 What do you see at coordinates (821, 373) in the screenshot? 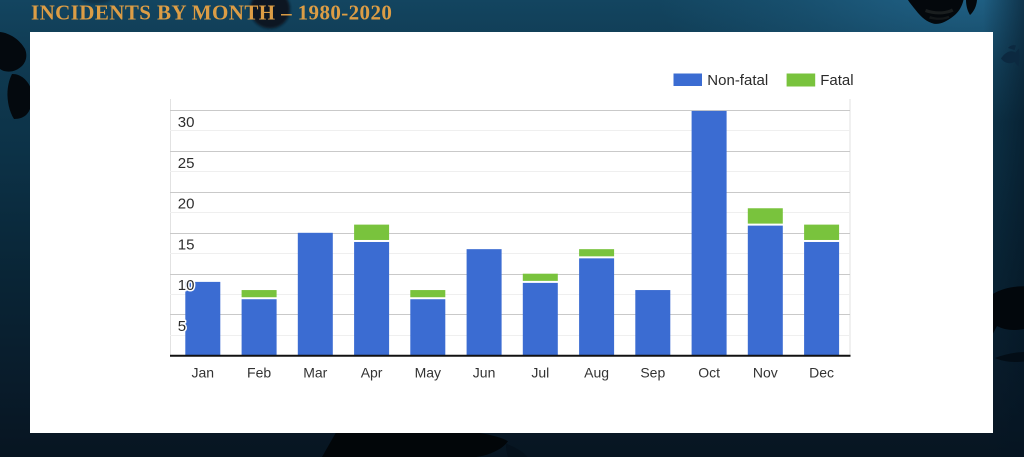
I see `svg-text: Dec` at bounding box center [821, 373].